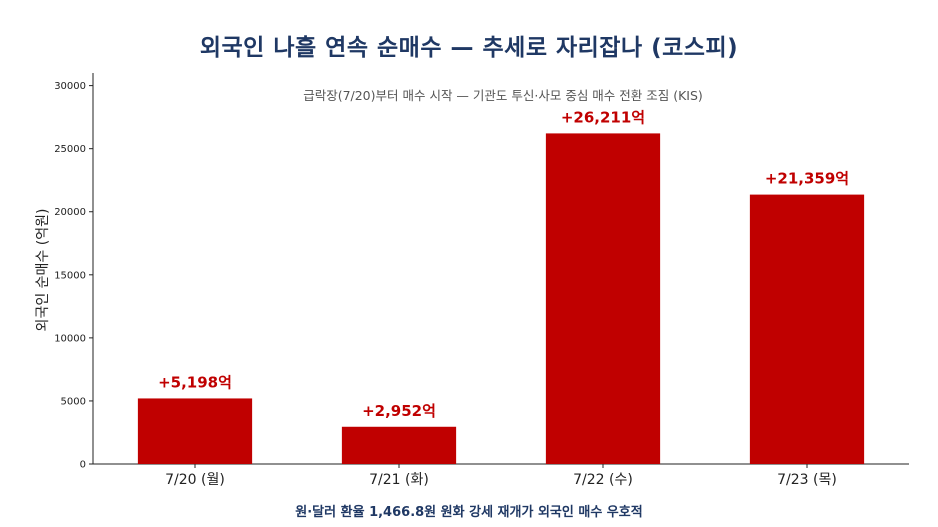 This screenshot has height=527, width=938. Describe the element at coordinates (399, 411) in the screenshot. I see `data-label: +2,952억` at that location.